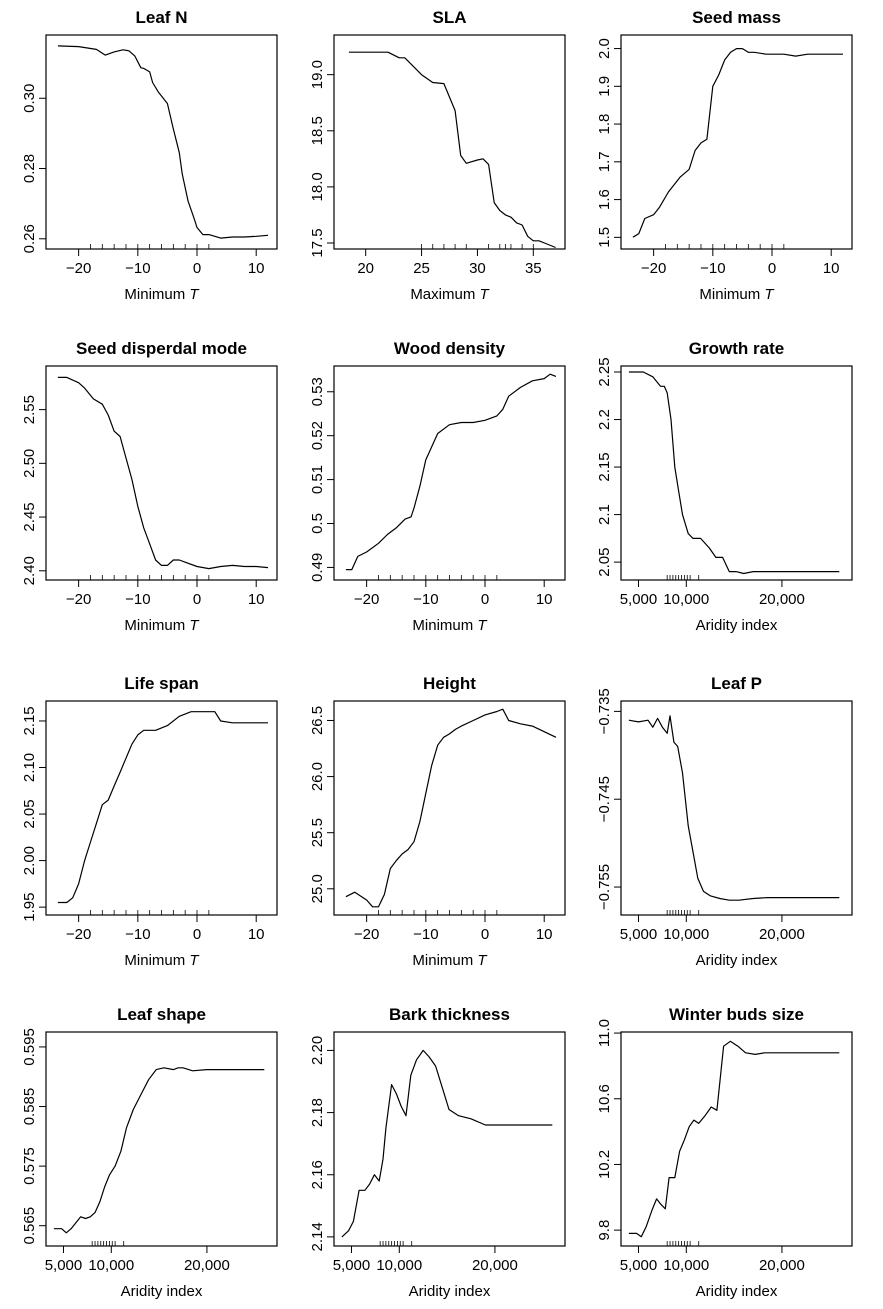  What do you see at coordinates (29, 1107) in the screenshot?
I see `y-tick-label: 0.585` at bounding box center [29, 1107].